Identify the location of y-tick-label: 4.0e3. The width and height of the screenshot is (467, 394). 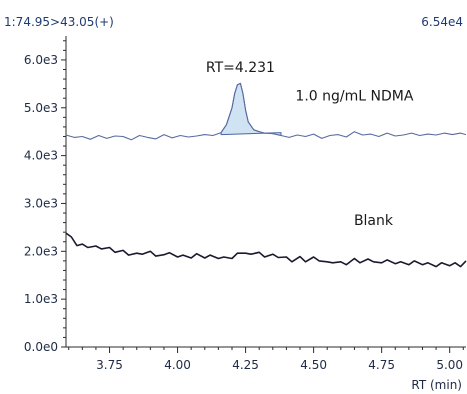
(41, 156).